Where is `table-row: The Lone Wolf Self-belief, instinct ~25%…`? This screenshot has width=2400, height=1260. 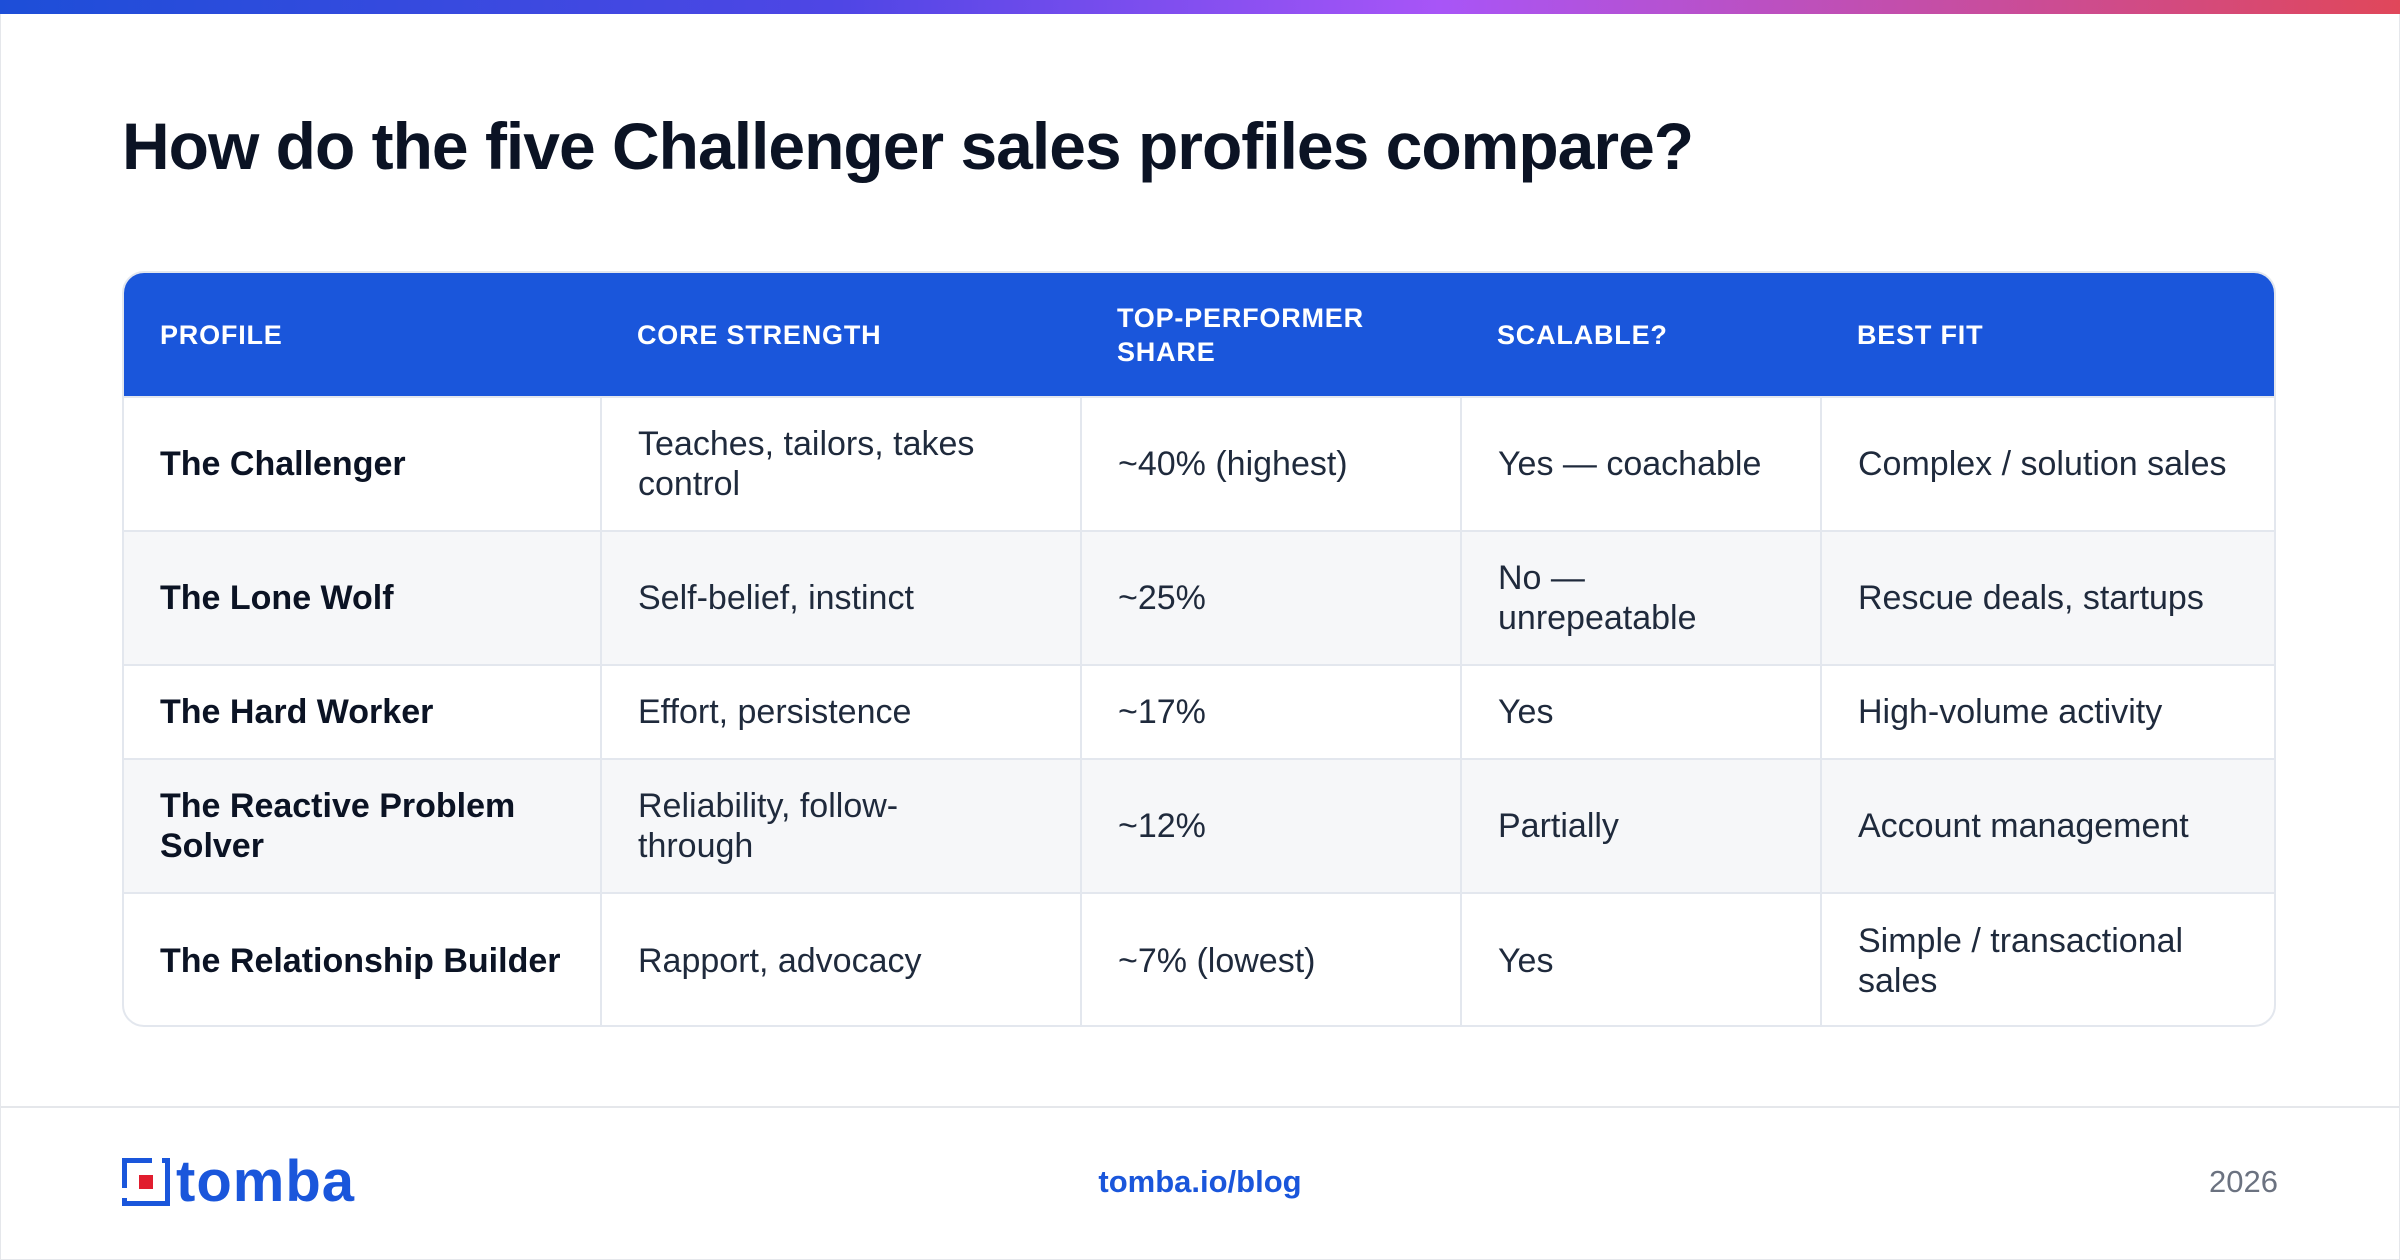 table-row: The Lone Wolf Self-belief, instinct ~25%… is located at coordinates (1199, 597).